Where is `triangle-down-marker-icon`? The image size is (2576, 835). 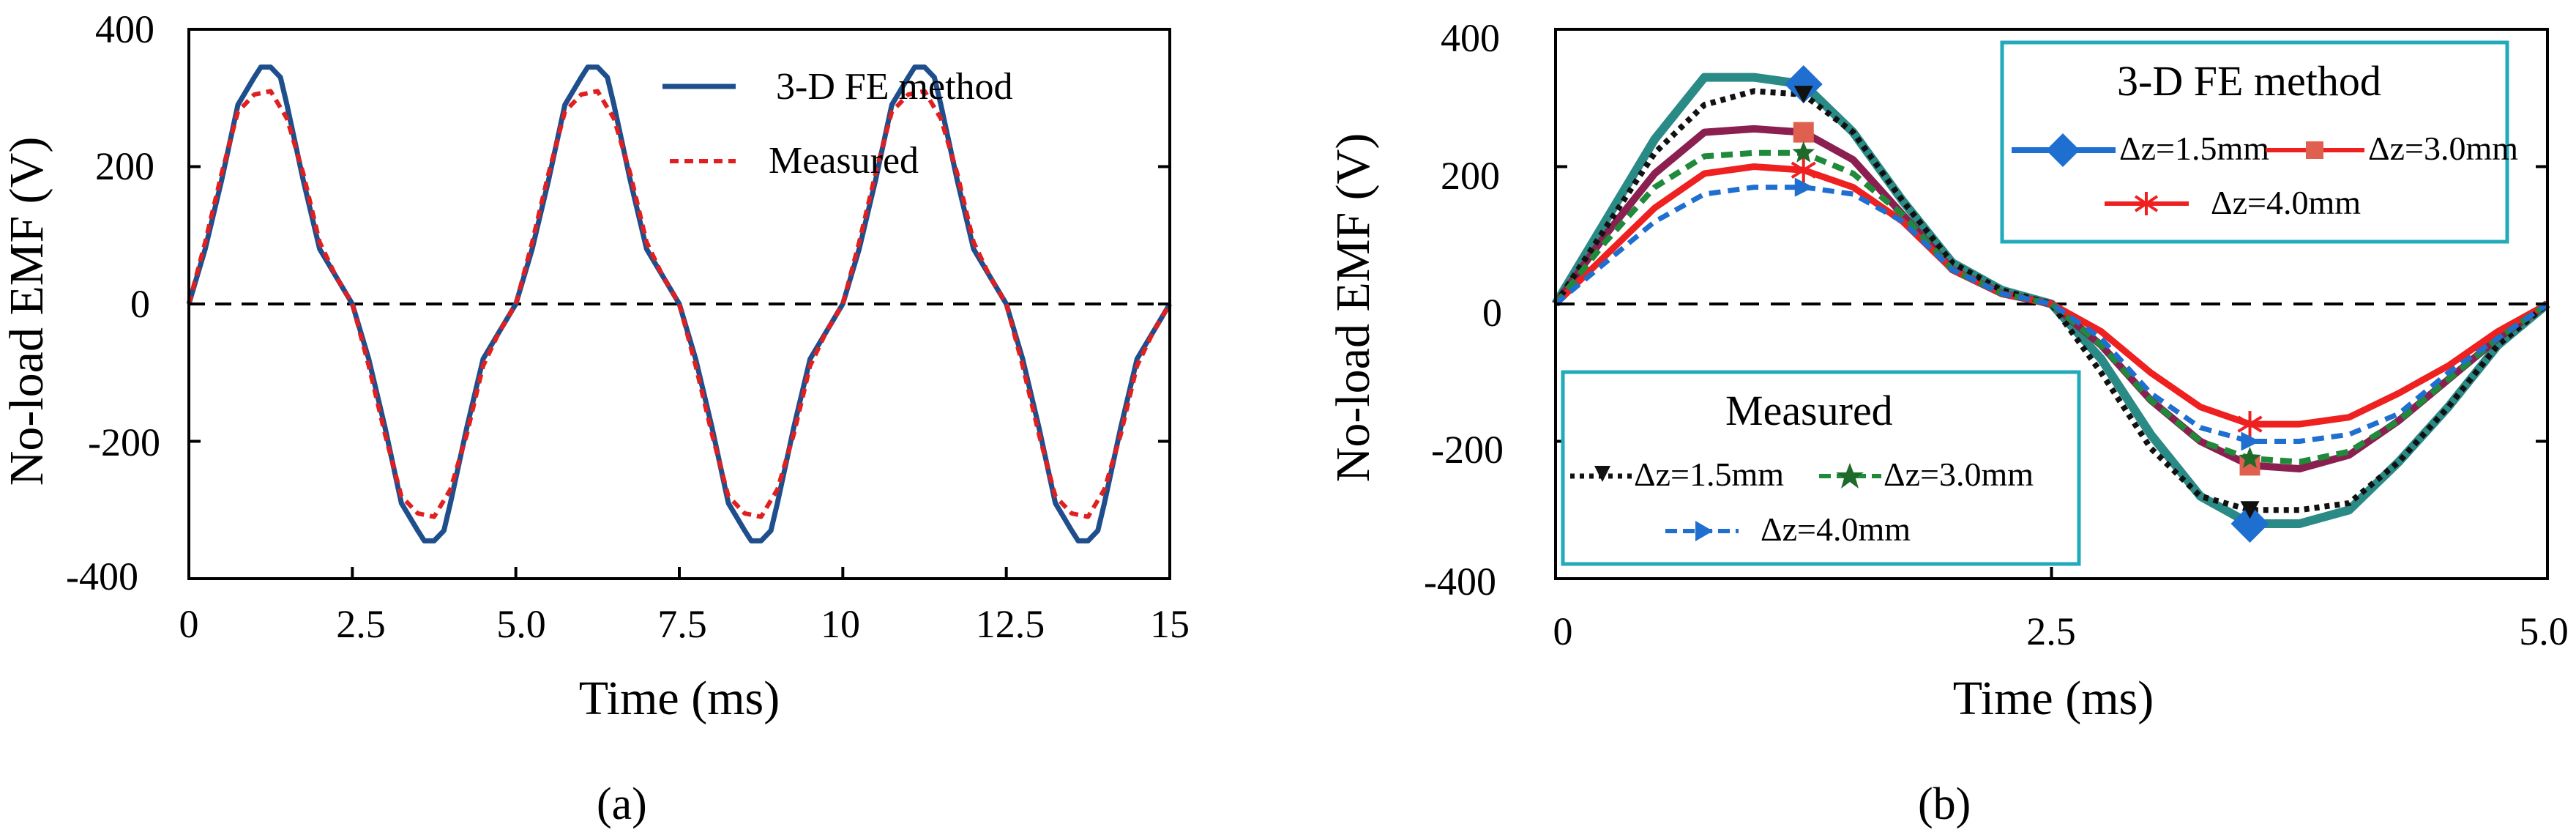 triangle-down-marker-icon is located at coordinates (1602, 474).